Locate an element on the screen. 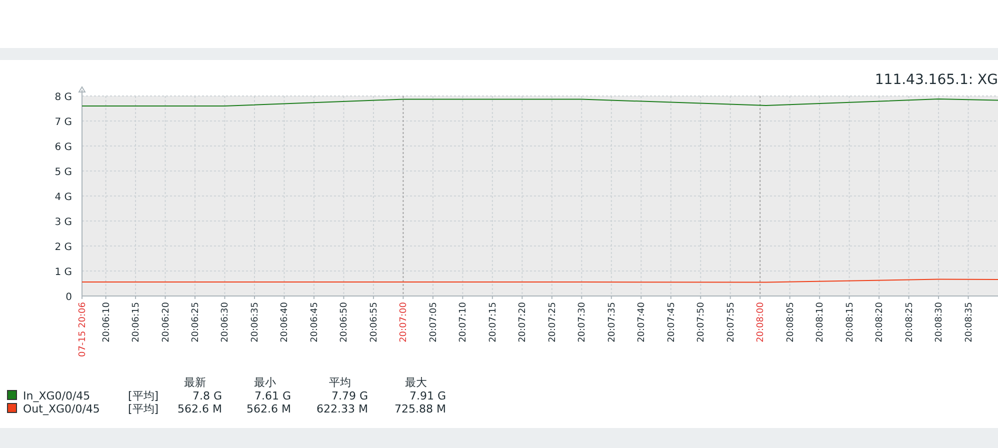 The image size is (998, 448). x-tick-label: 20:06:35 is located at coordinates (255, 322).